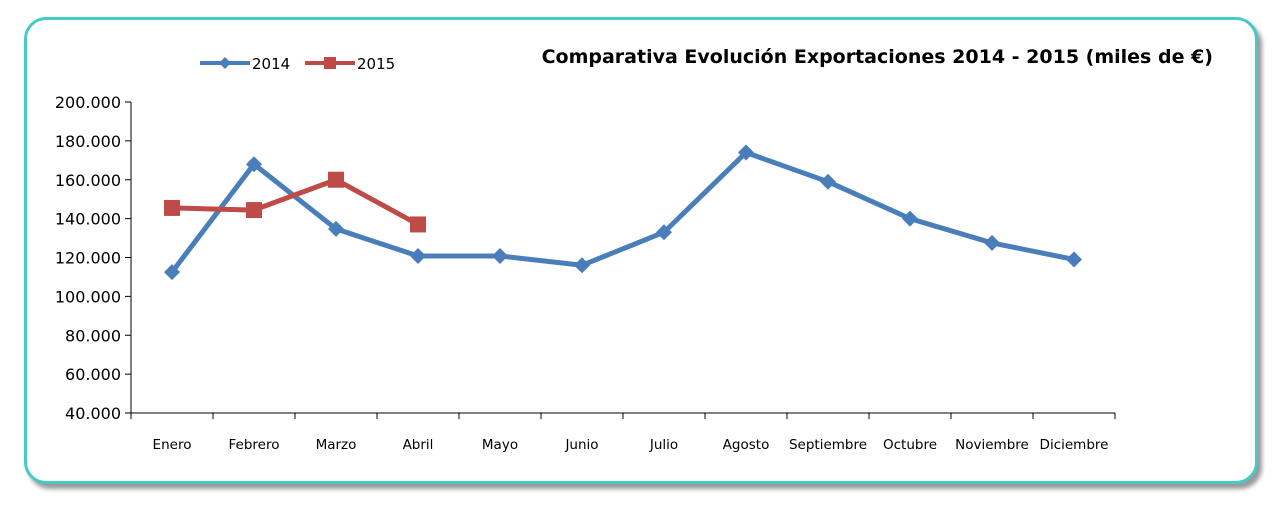 This screenshot has height=507, width=1275. Describe the element at coordinates (663, 445) in the screenshot. I see `x-tick-label: Julio` at that location.